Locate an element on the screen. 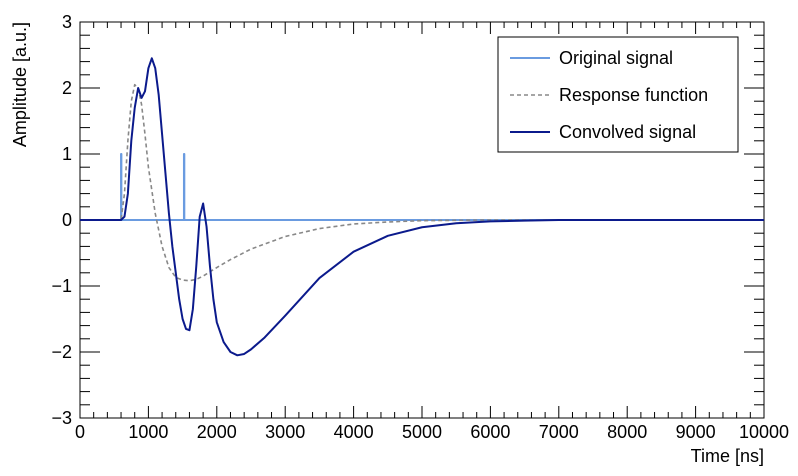  x-tick-label: 8000 is located at coordinates (627, 432).